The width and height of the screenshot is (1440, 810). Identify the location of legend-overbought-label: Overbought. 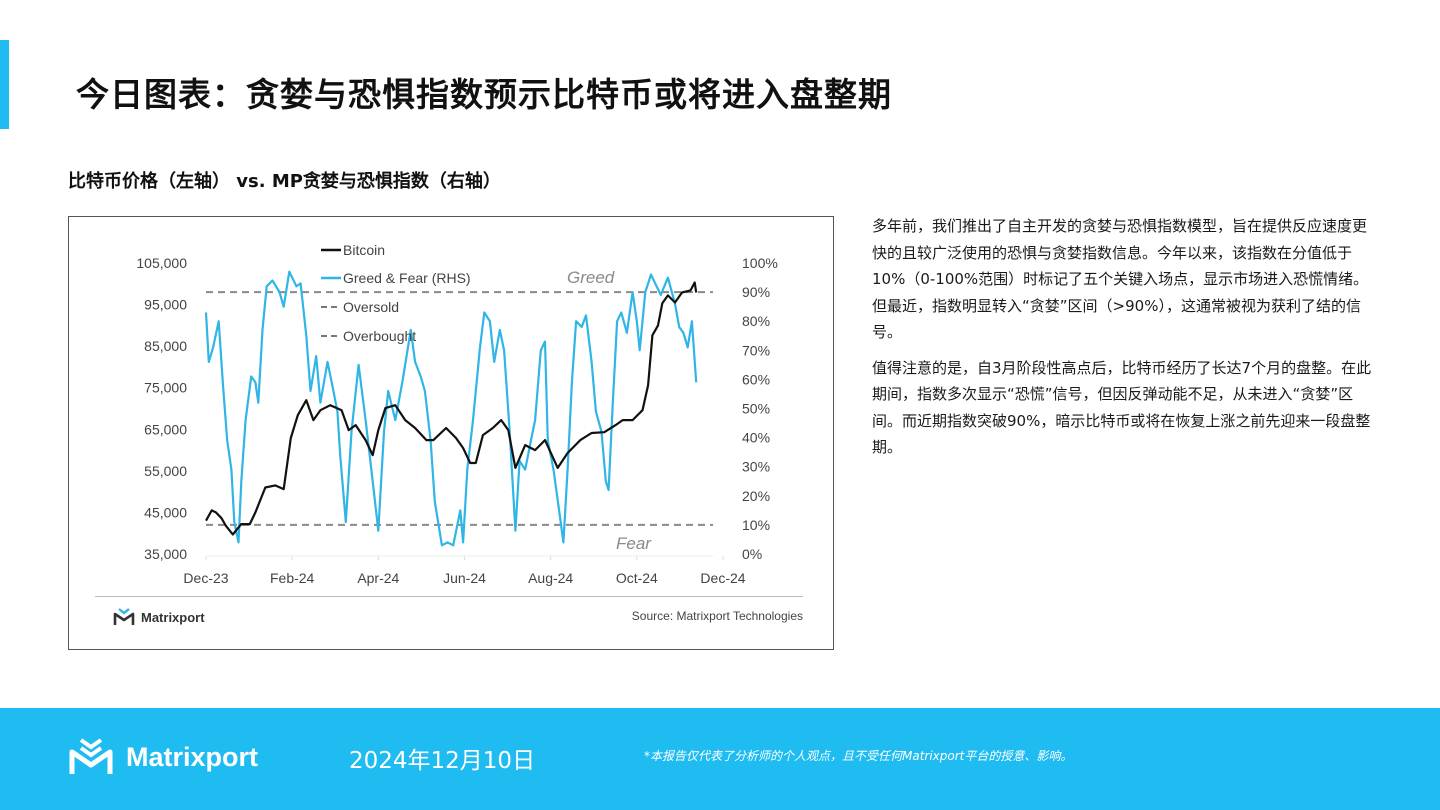
(379, 336).